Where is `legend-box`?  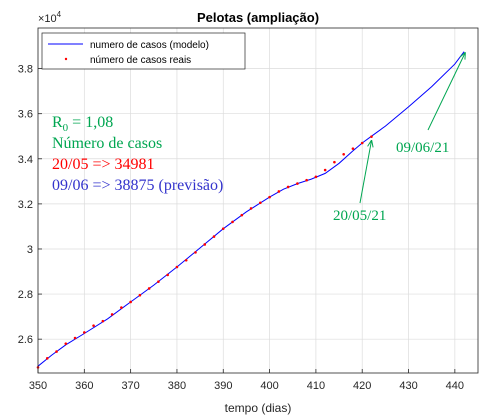 legend-box is located at coordinates (143, 51).